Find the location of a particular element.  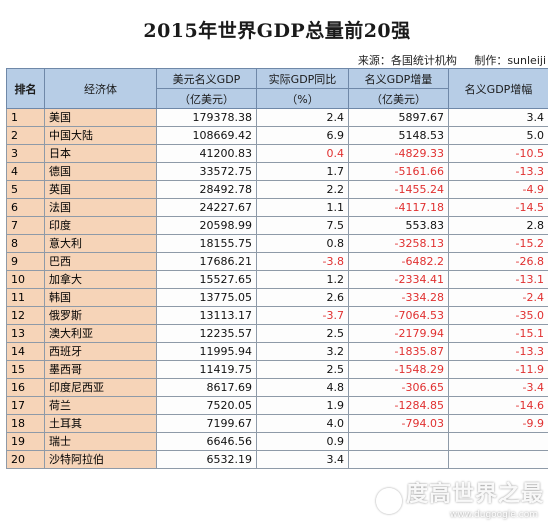

cell-rank: 1 is located at coordinates (25, 117).